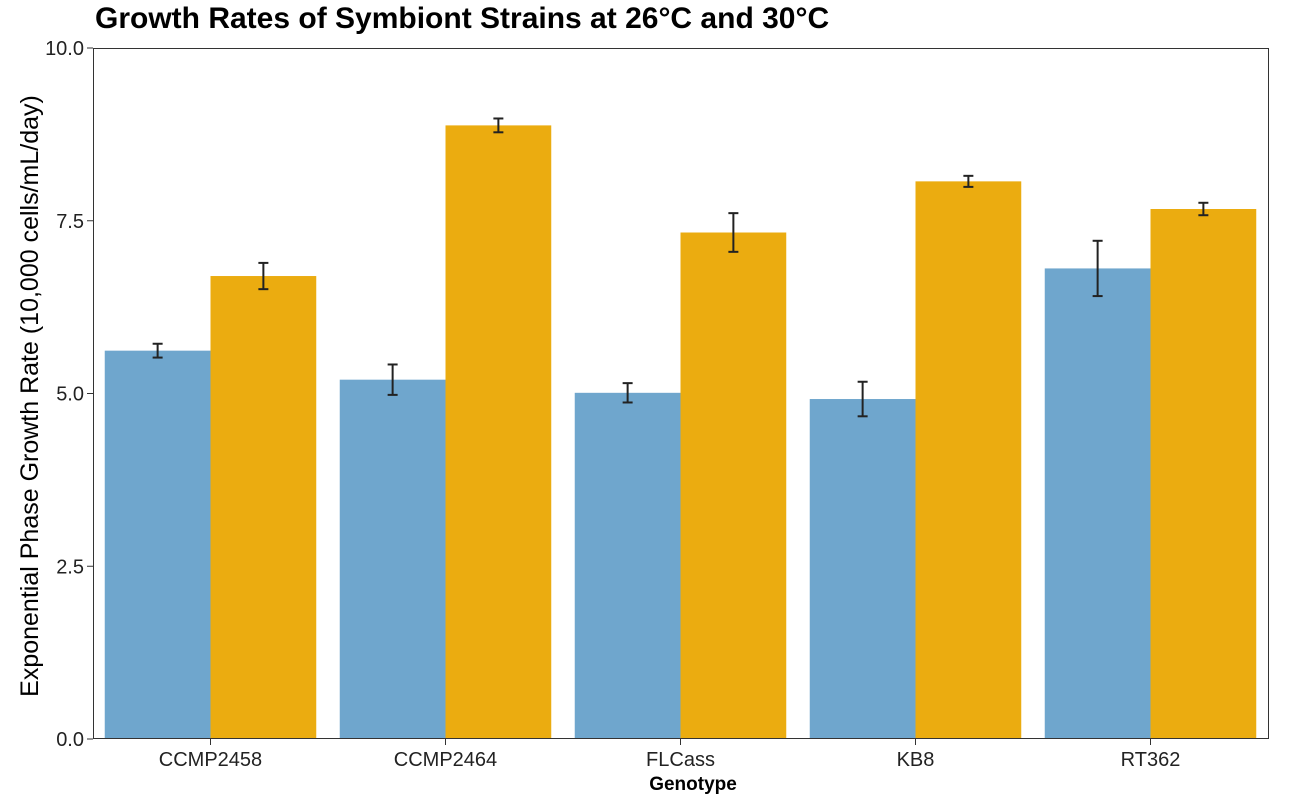  I want to click on x-axis-label: Genotype, so click(693, 784).